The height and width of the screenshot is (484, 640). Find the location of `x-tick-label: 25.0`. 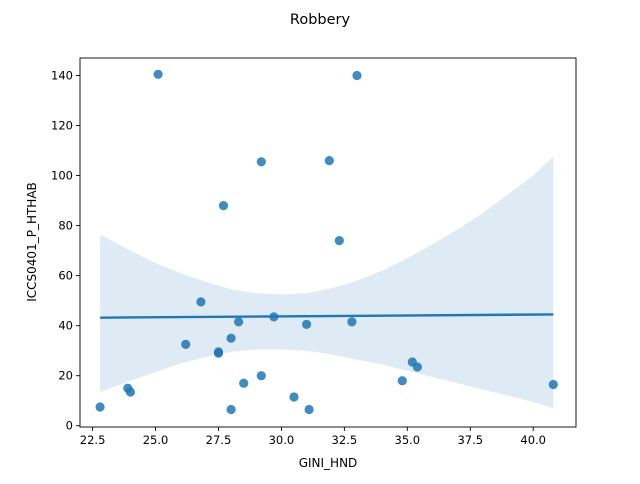

x-tick-label: 25.0 is located at coordinates (156, 440).